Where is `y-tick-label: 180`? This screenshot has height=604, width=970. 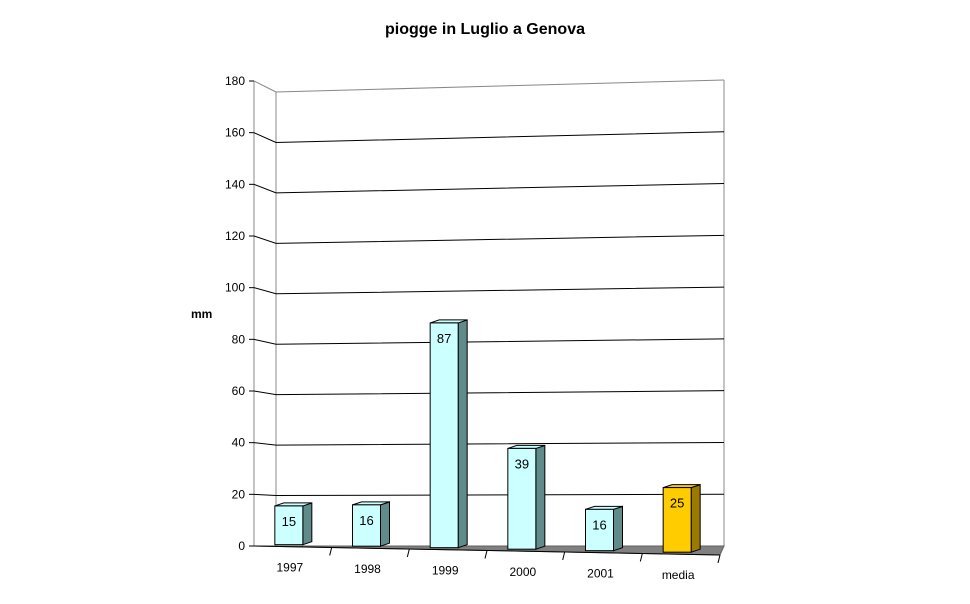 y-tick-label: 180 is located at coordinates (235, 81).